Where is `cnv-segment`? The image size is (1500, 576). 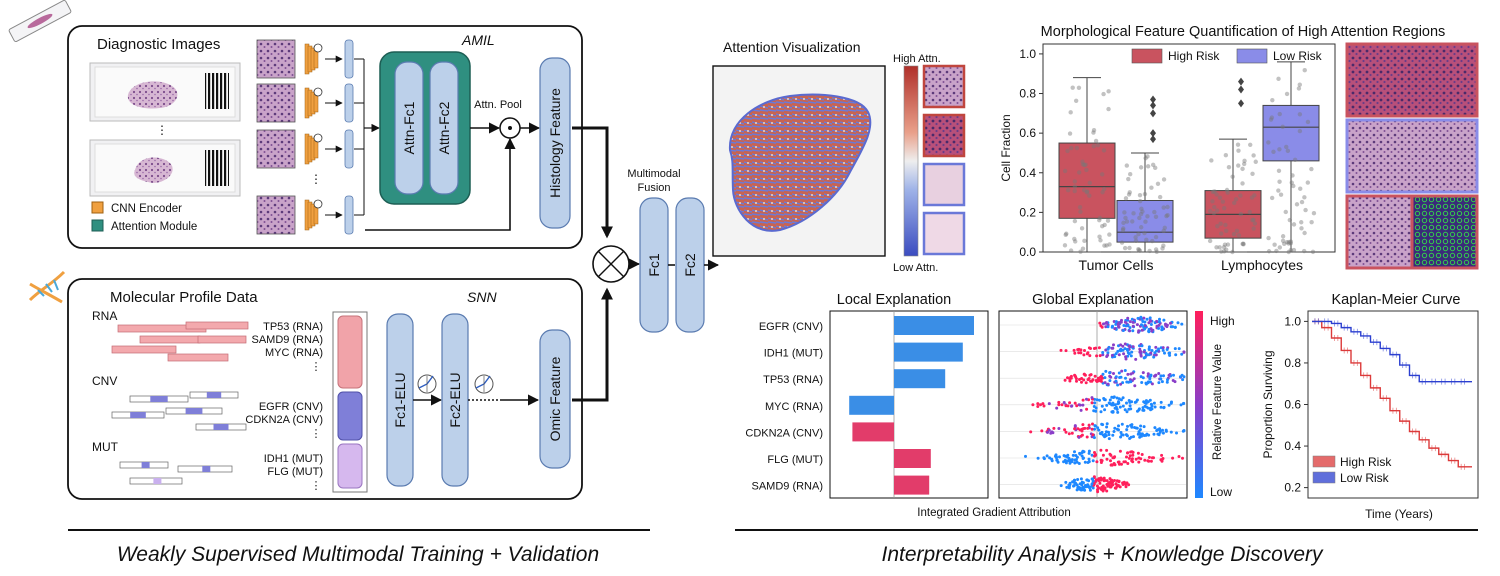
cnv-segment is located at coordinates (138, 415).